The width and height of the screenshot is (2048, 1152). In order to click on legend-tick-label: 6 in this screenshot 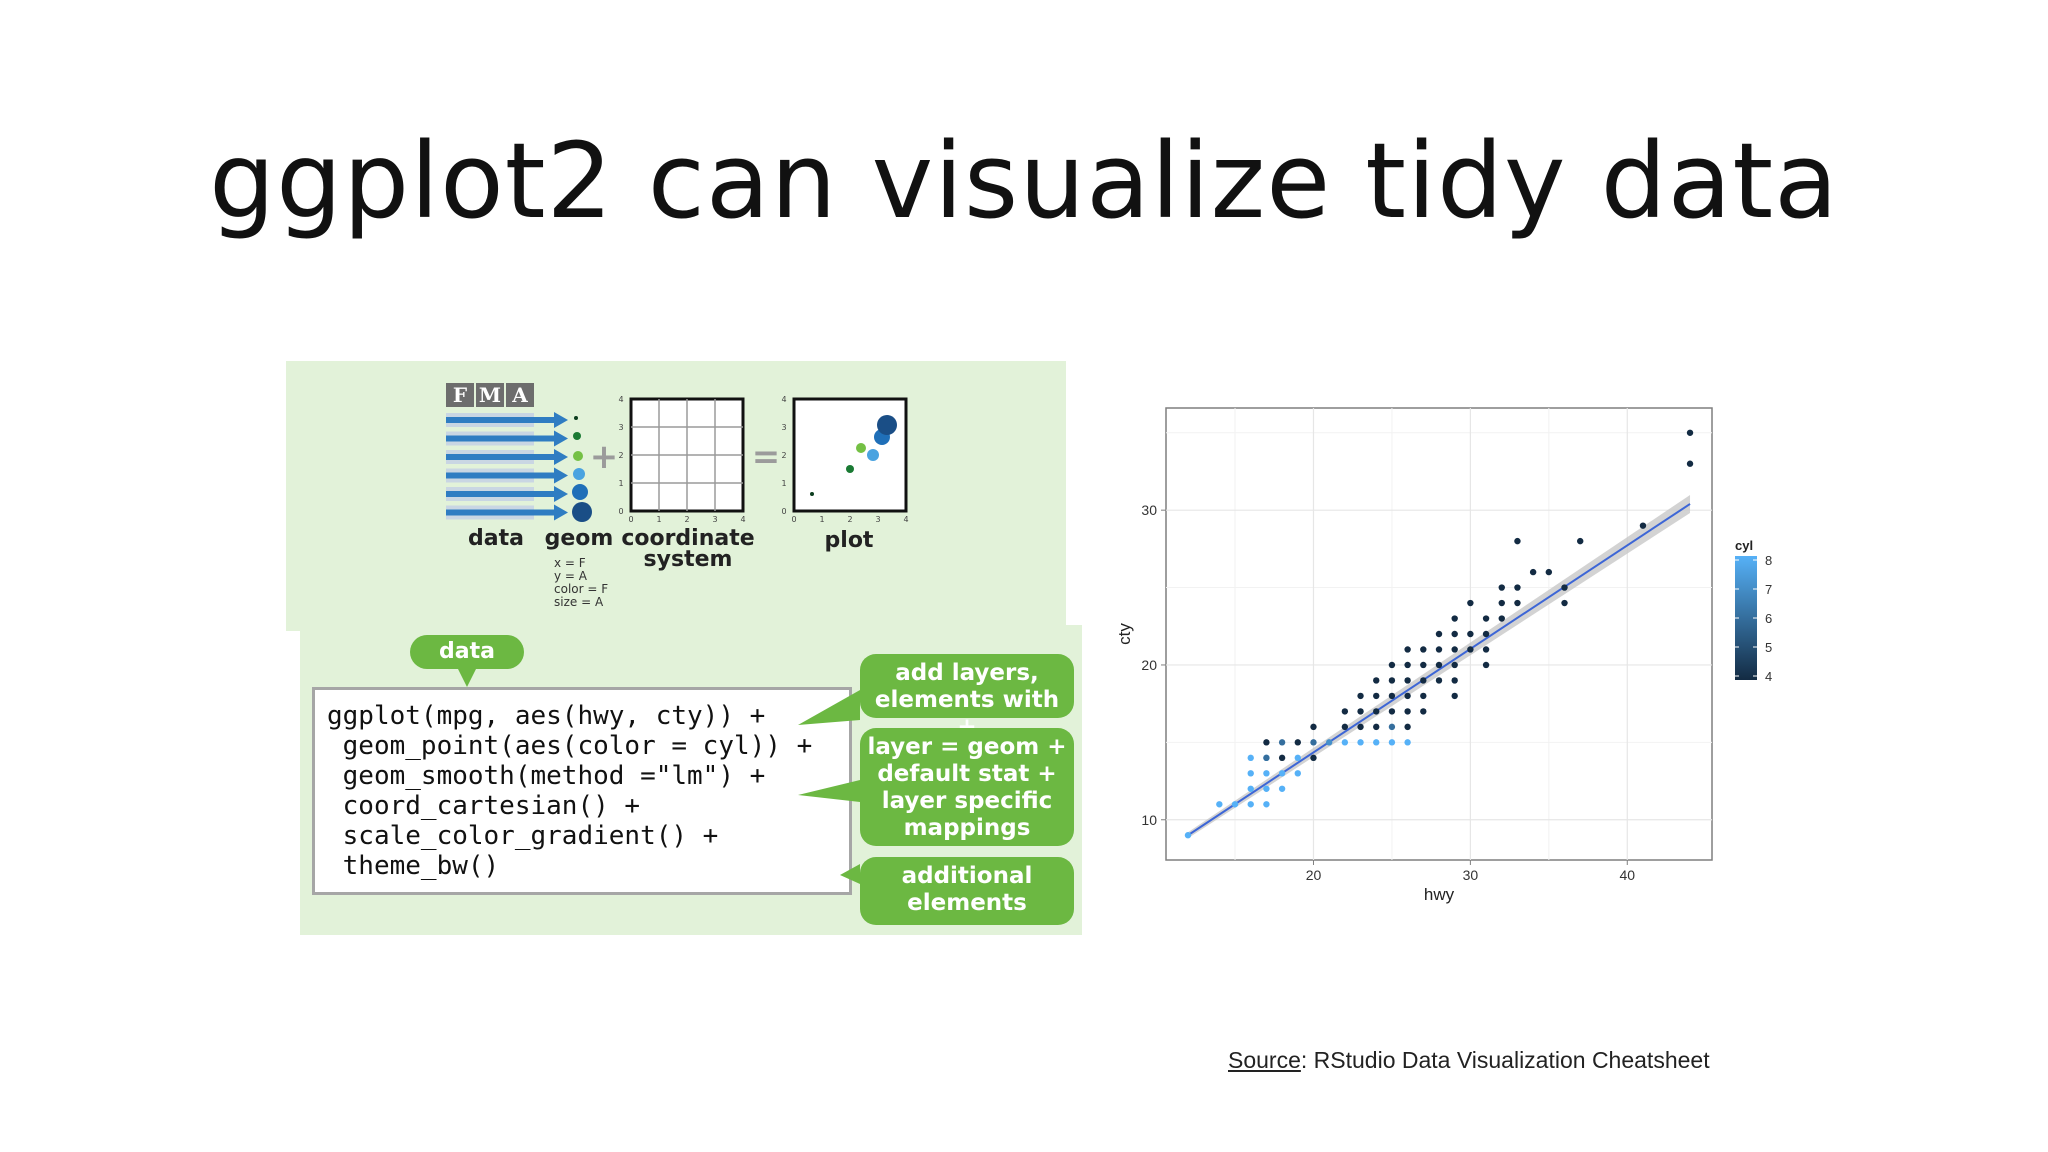, I will do `click(1768, 618)`.